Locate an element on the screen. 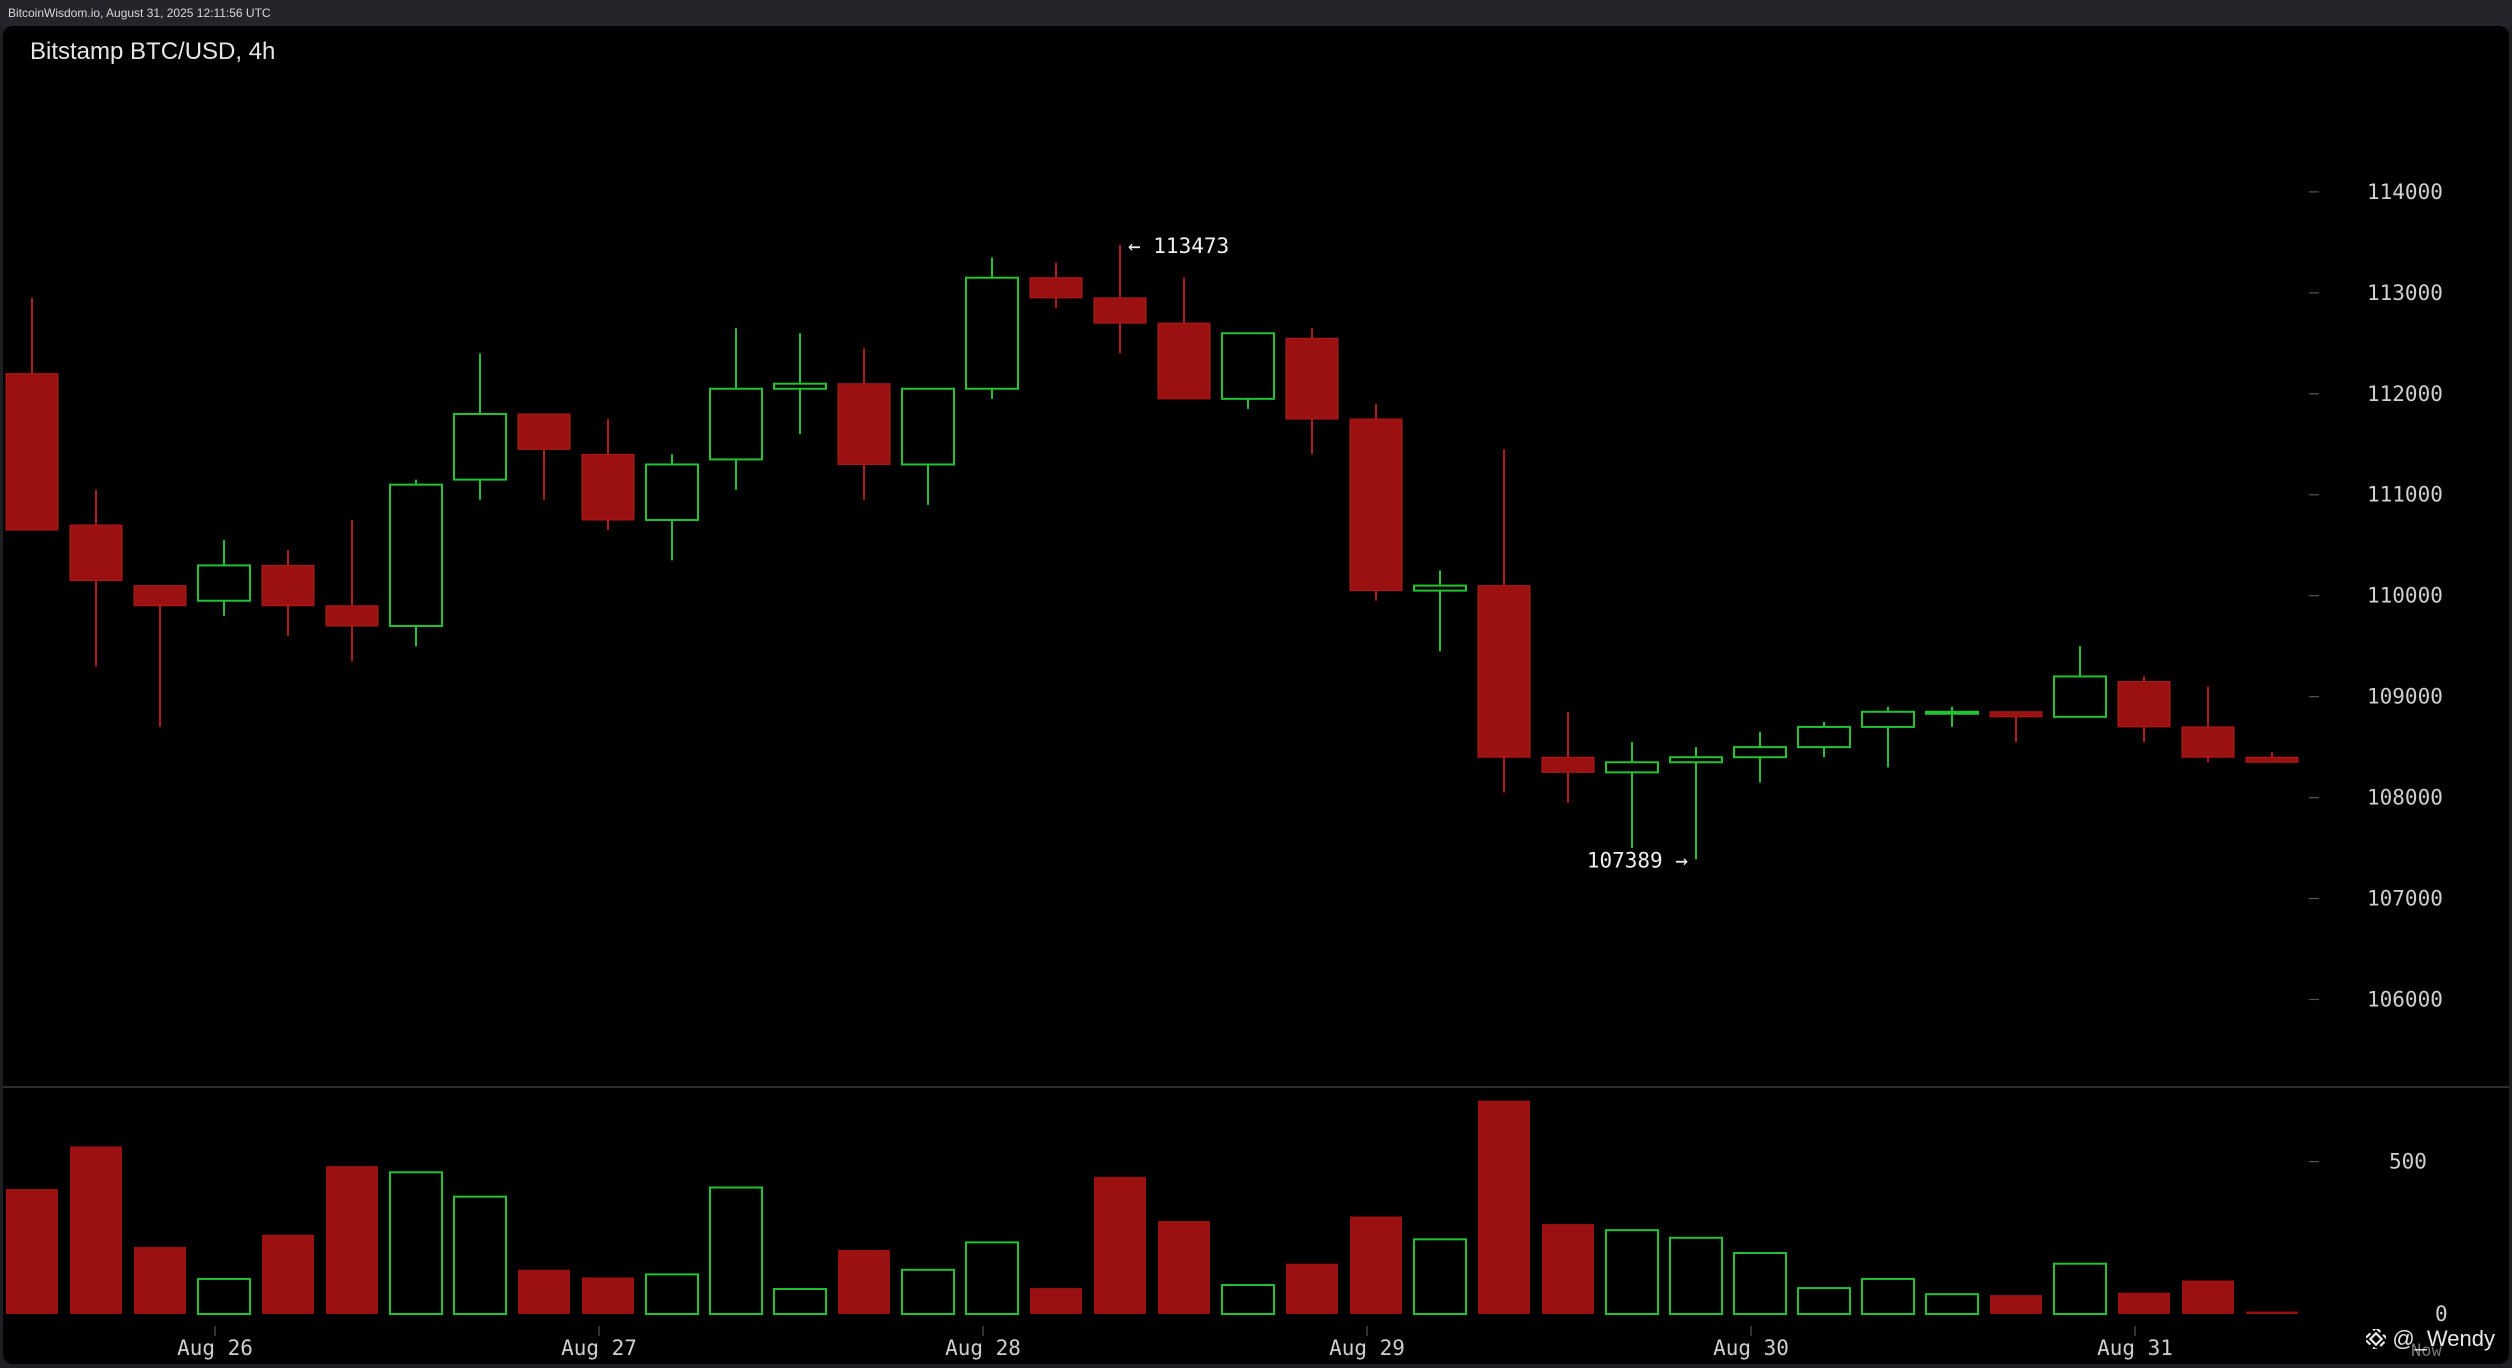  price-tick-label: 111000 is located at coordinates (2405, 495).